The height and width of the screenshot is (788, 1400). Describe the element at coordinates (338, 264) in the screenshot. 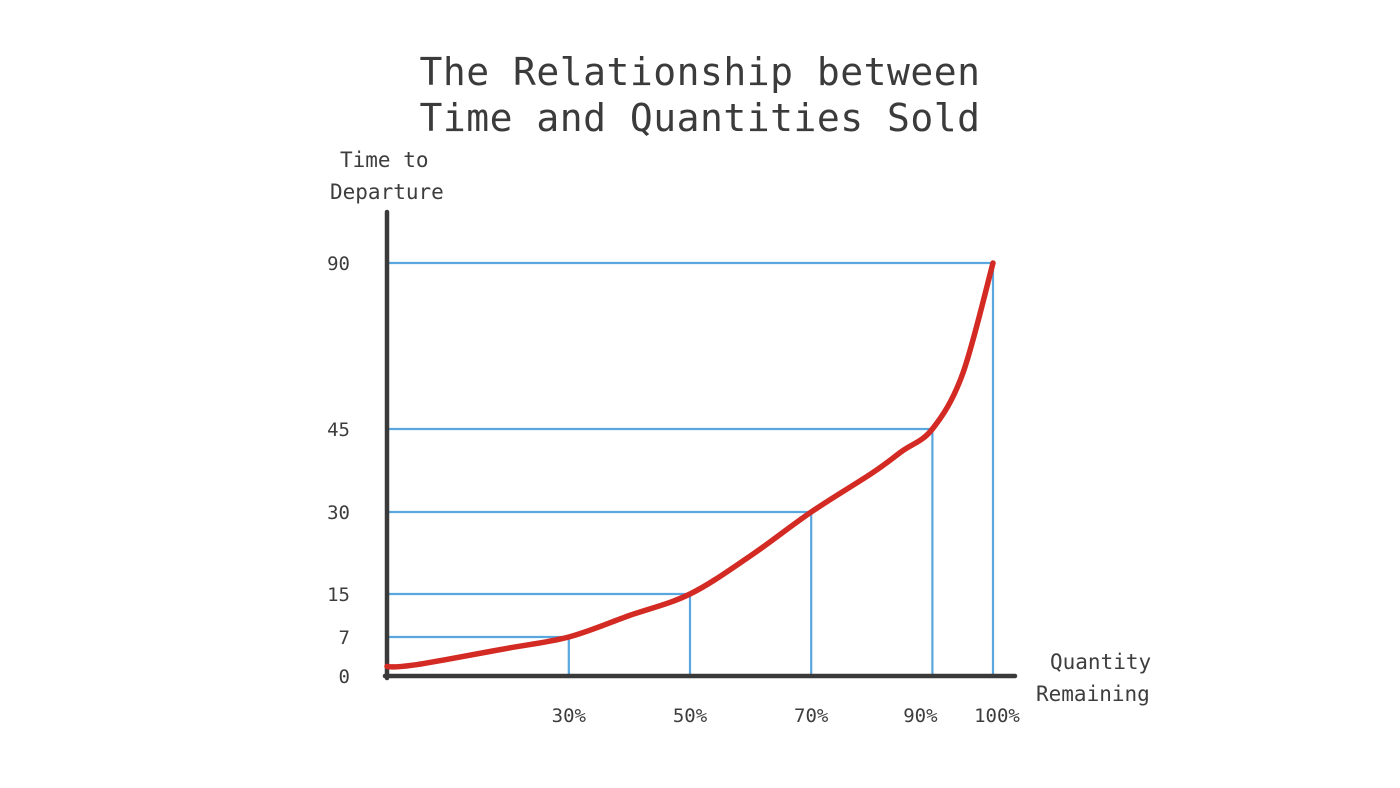

I see `y-tick-label-5: 90` at that location.